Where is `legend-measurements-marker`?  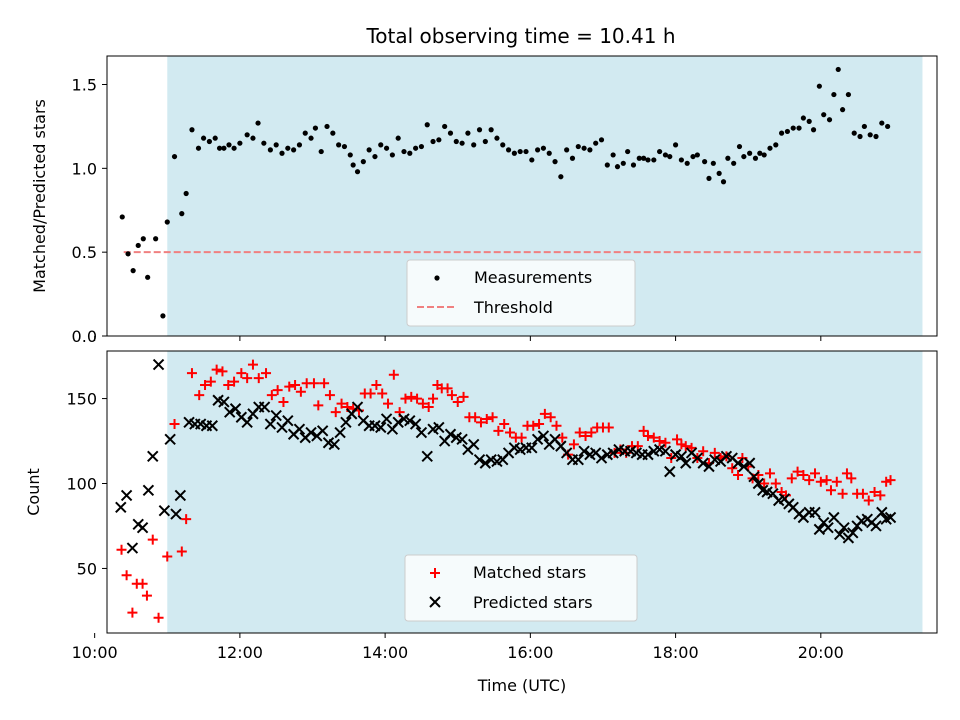
legend-measurements-marker is located at coordinates (437, 278).